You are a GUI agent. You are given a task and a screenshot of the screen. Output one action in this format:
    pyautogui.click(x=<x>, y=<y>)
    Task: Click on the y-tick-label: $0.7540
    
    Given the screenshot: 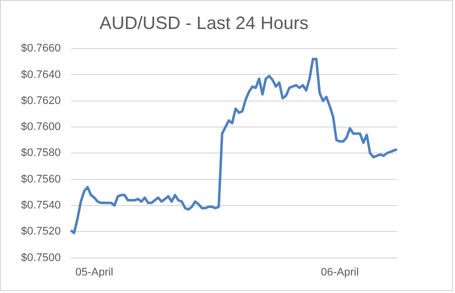 What is the action you would take?
    pyautogui.click(x=40, y=206)
    